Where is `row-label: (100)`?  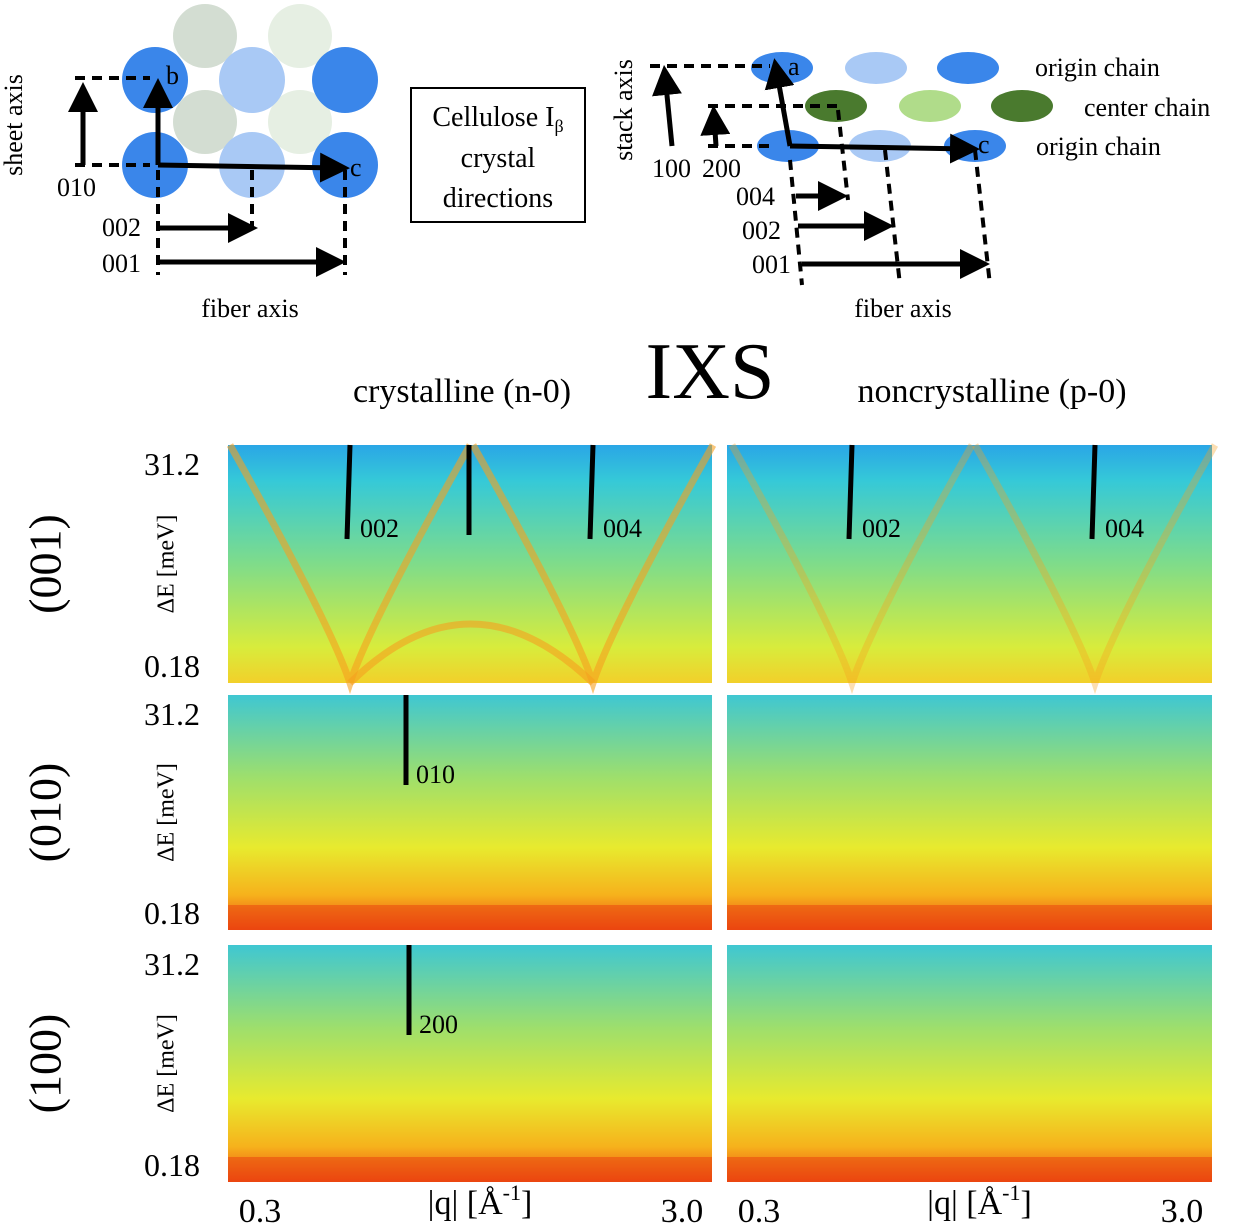 row-label: (100) is located at coordinates (45, 1064).